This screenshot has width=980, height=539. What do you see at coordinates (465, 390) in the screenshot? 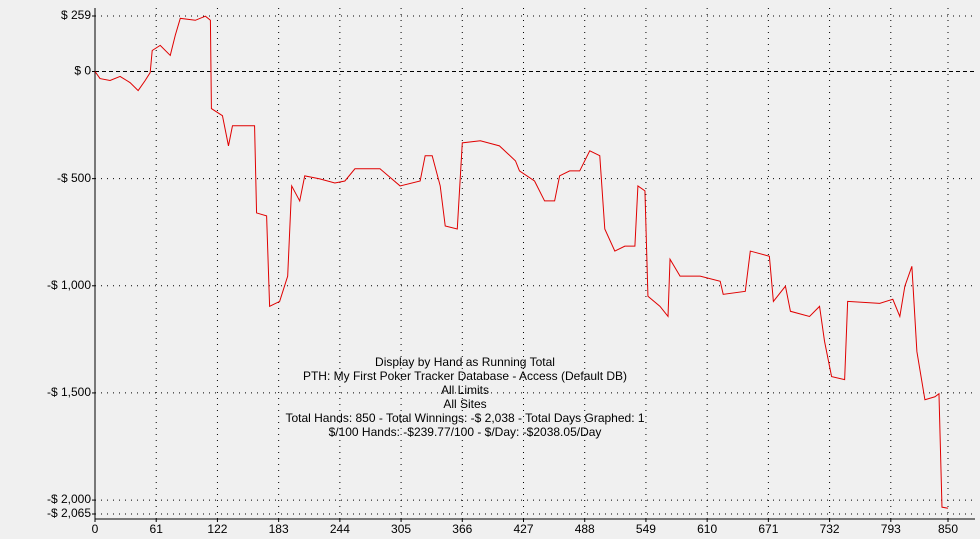
I see `annotation: All Limits` at bounding box center [465, 390].